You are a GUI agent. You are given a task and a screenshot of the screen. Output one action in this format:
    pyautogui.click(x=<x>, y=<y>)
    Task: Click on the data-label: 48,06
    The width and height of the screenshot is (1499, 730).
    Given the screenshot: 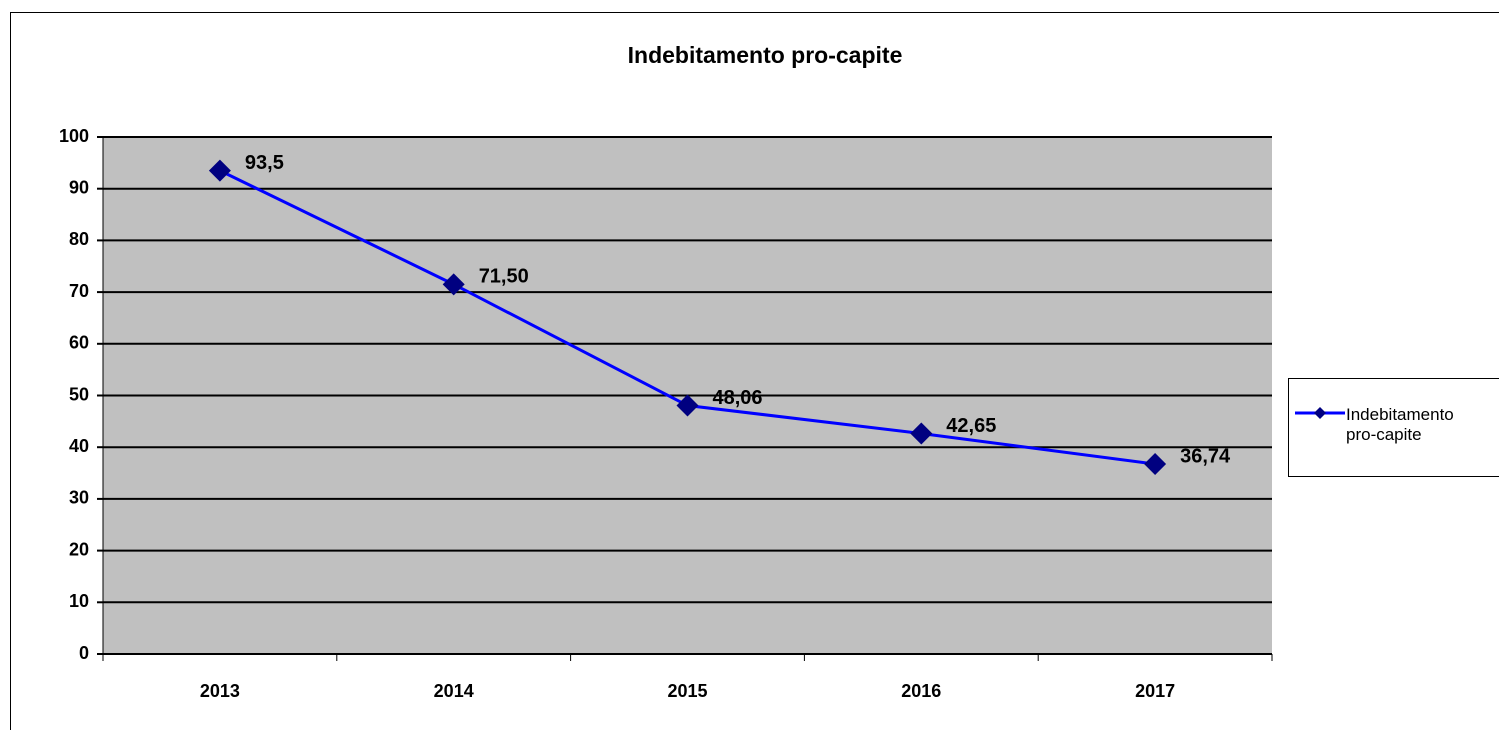 What is the action you would take?
    pyautogui.click(x=738, y=398)
    